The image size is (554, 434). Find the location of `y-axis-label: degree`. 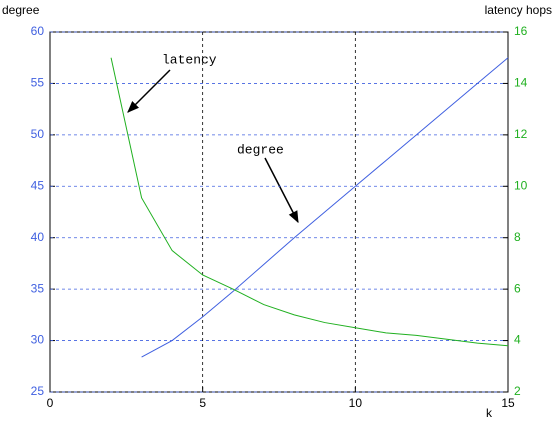

y-axis-label: degree is located at coordinates (21, 10).